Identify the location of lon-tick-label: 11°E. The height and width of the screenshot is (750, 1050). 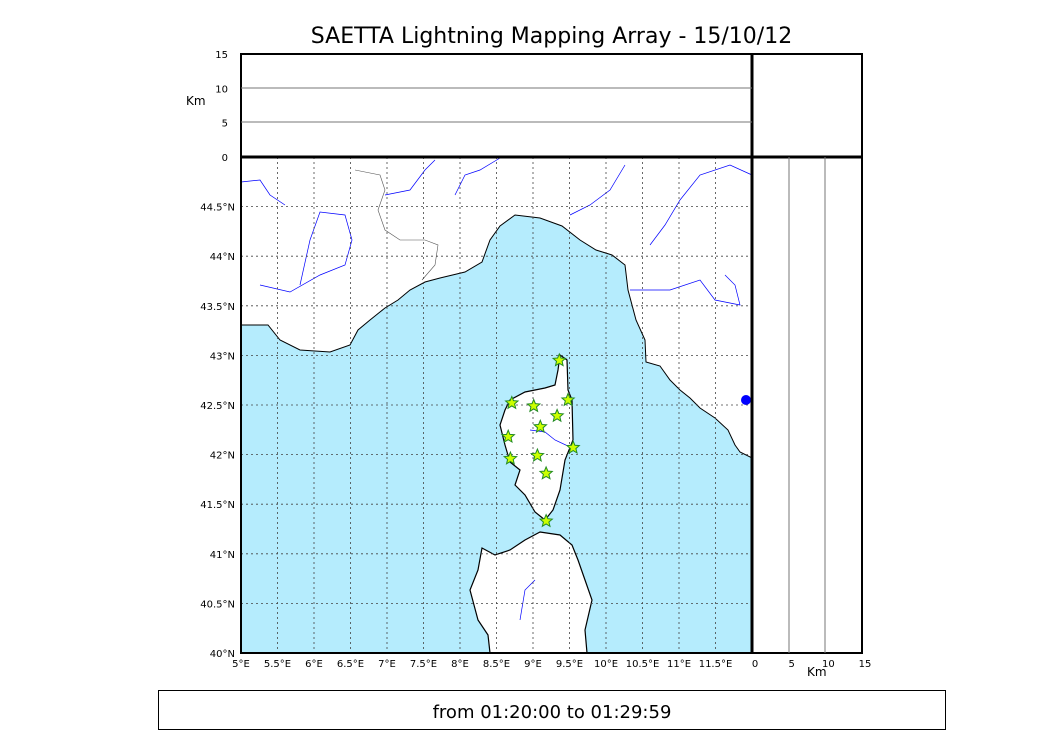
(679, 664).